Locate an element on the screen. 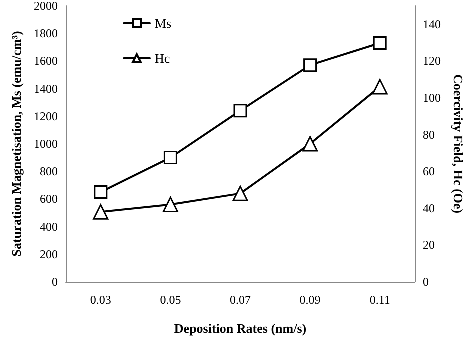  y2-tick-label: 0 is located at coordinates (426, 282).